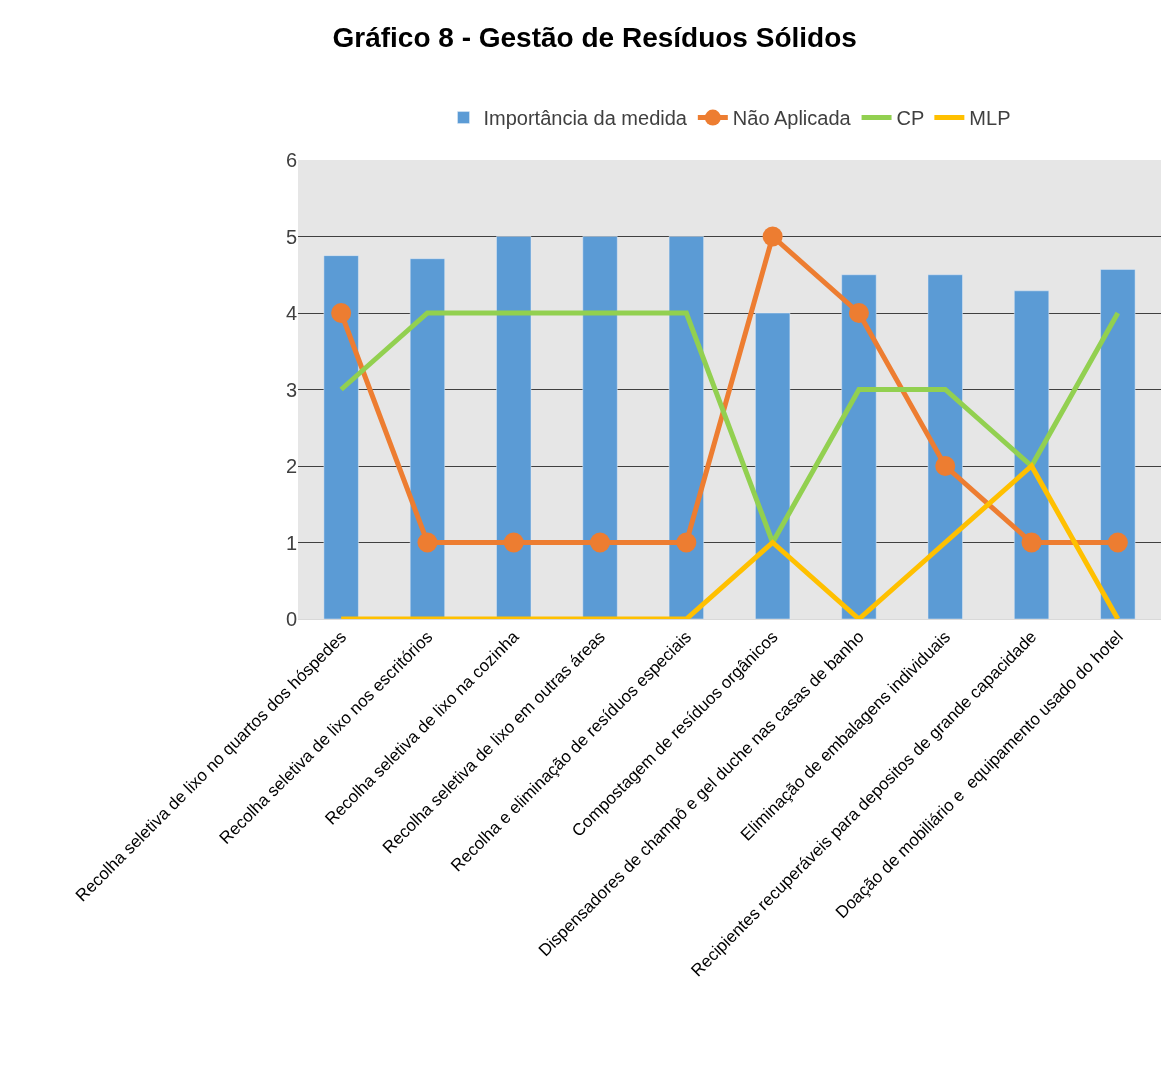 The width and height of the screenshot is (1166, 1089). Describe the element at coordinates (291, 236) in the screenshot. I see `y-tick-label: 5` at that location.